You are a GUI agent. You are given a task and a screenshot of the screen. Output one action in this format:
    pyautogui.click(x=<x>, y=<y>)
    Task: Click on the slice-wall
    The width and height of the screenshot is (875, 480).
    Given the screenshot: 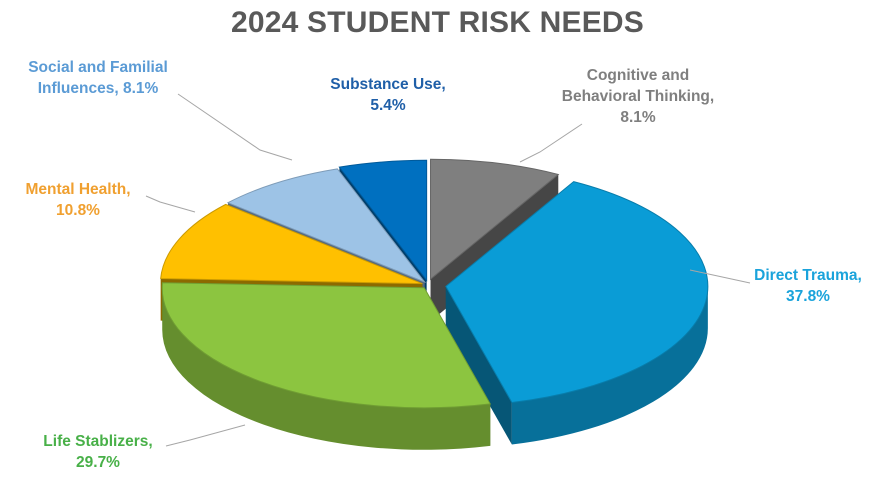 What is the action you would take?
    pyautogui.click(x=478, y=365)
    